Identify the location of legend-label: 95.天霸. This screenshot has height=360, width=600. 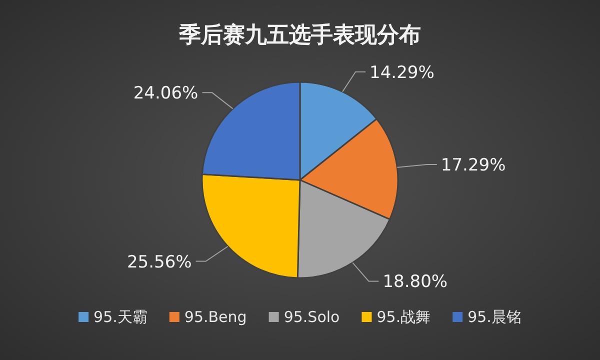
(121, 317).